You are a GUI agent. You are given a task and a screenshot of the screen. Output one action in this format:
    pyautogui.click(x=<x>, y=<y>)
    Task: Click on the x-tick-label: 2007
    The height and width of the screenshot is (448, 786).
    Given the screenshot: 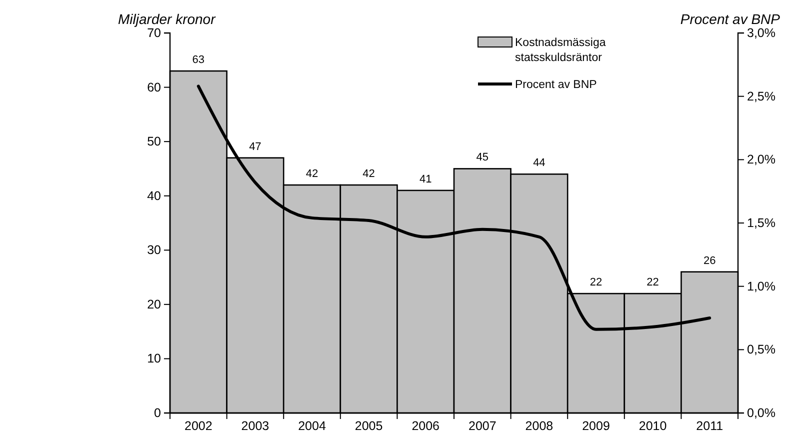 What is the action you would take?
    pyautogui.click(x=482, y=425)
    